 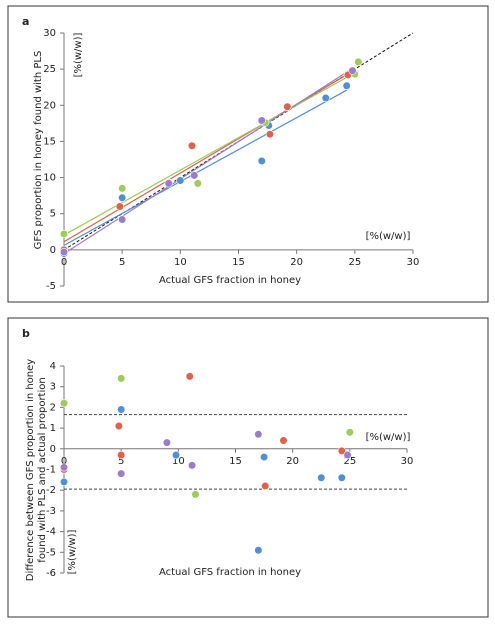 I want to click on panel-label: a, so click(x=25, y=21).